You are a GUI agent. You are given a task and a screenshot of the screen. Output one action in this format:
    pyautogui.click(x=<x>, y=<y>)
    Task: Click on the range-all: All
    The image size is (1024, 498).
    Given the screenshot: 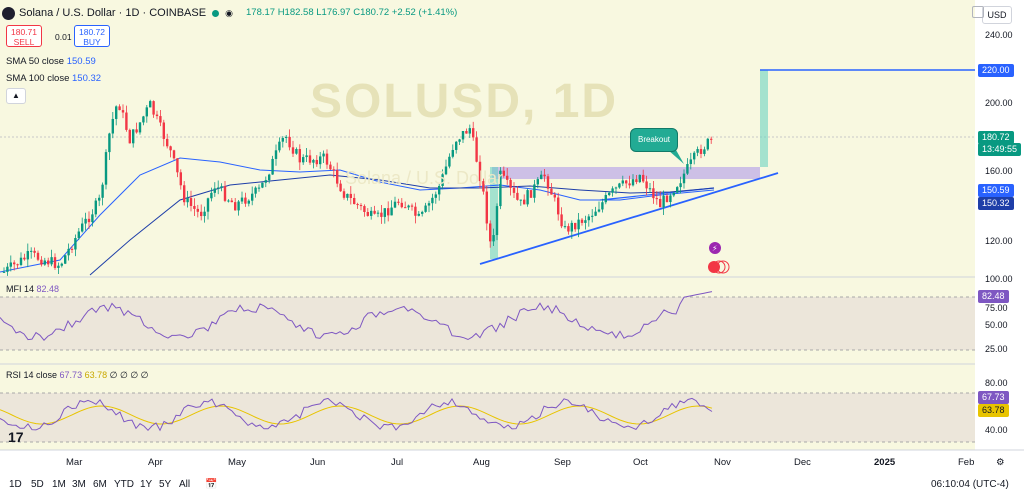 What is the action you would take?
    pyautogui.click(x=185, y=484)
    